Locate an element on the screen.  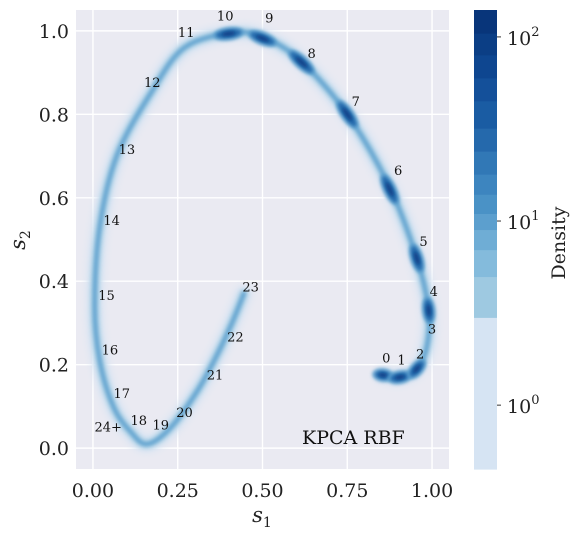
annotation-label: 14 is located at coordinates (111, 221).